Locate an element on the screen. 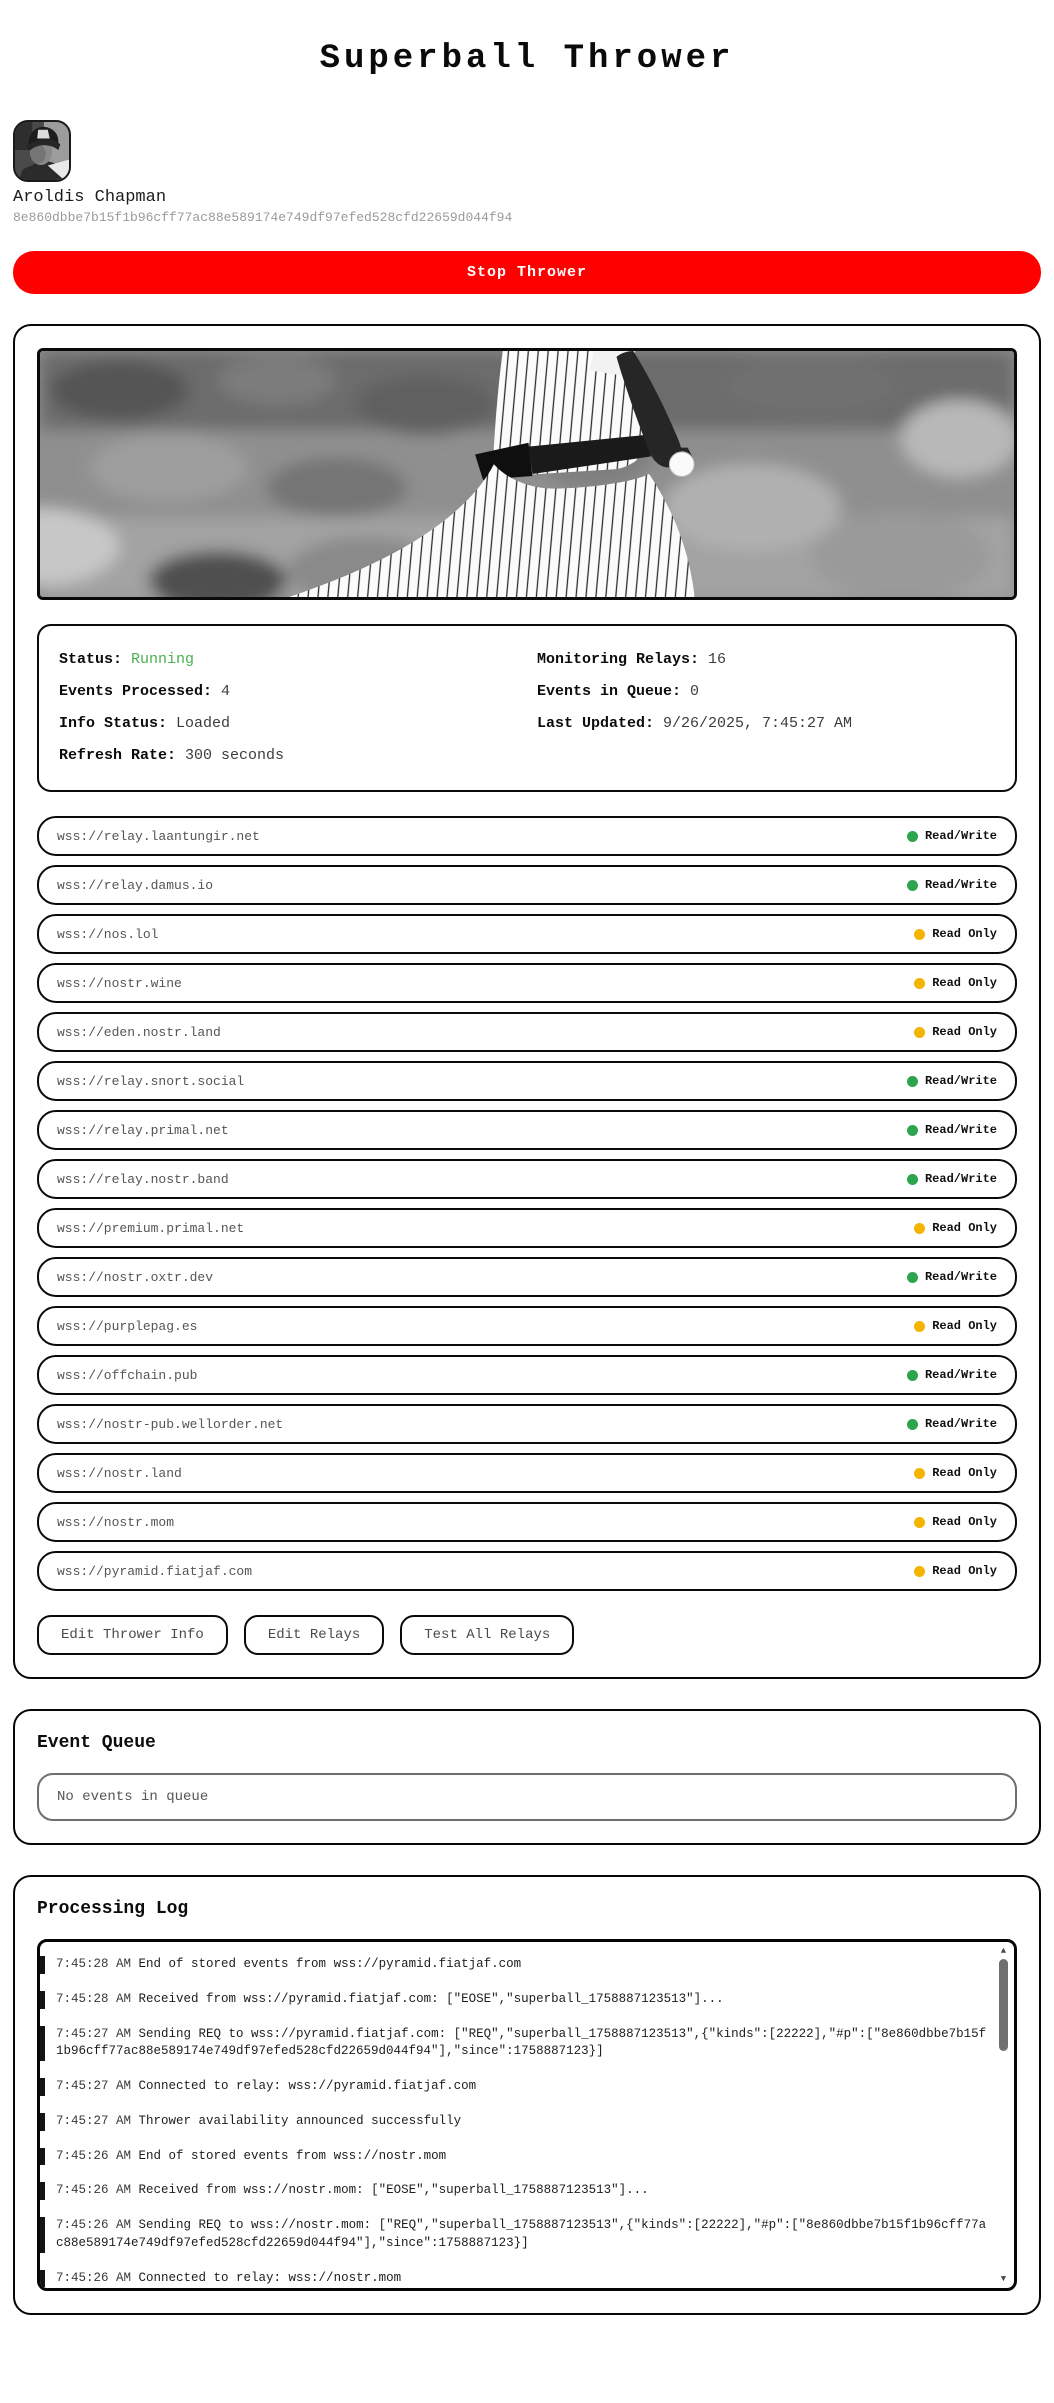 This screenshot has width=1054, height=2403. status-field-value: Loaded is located at coordinates (203, 723).